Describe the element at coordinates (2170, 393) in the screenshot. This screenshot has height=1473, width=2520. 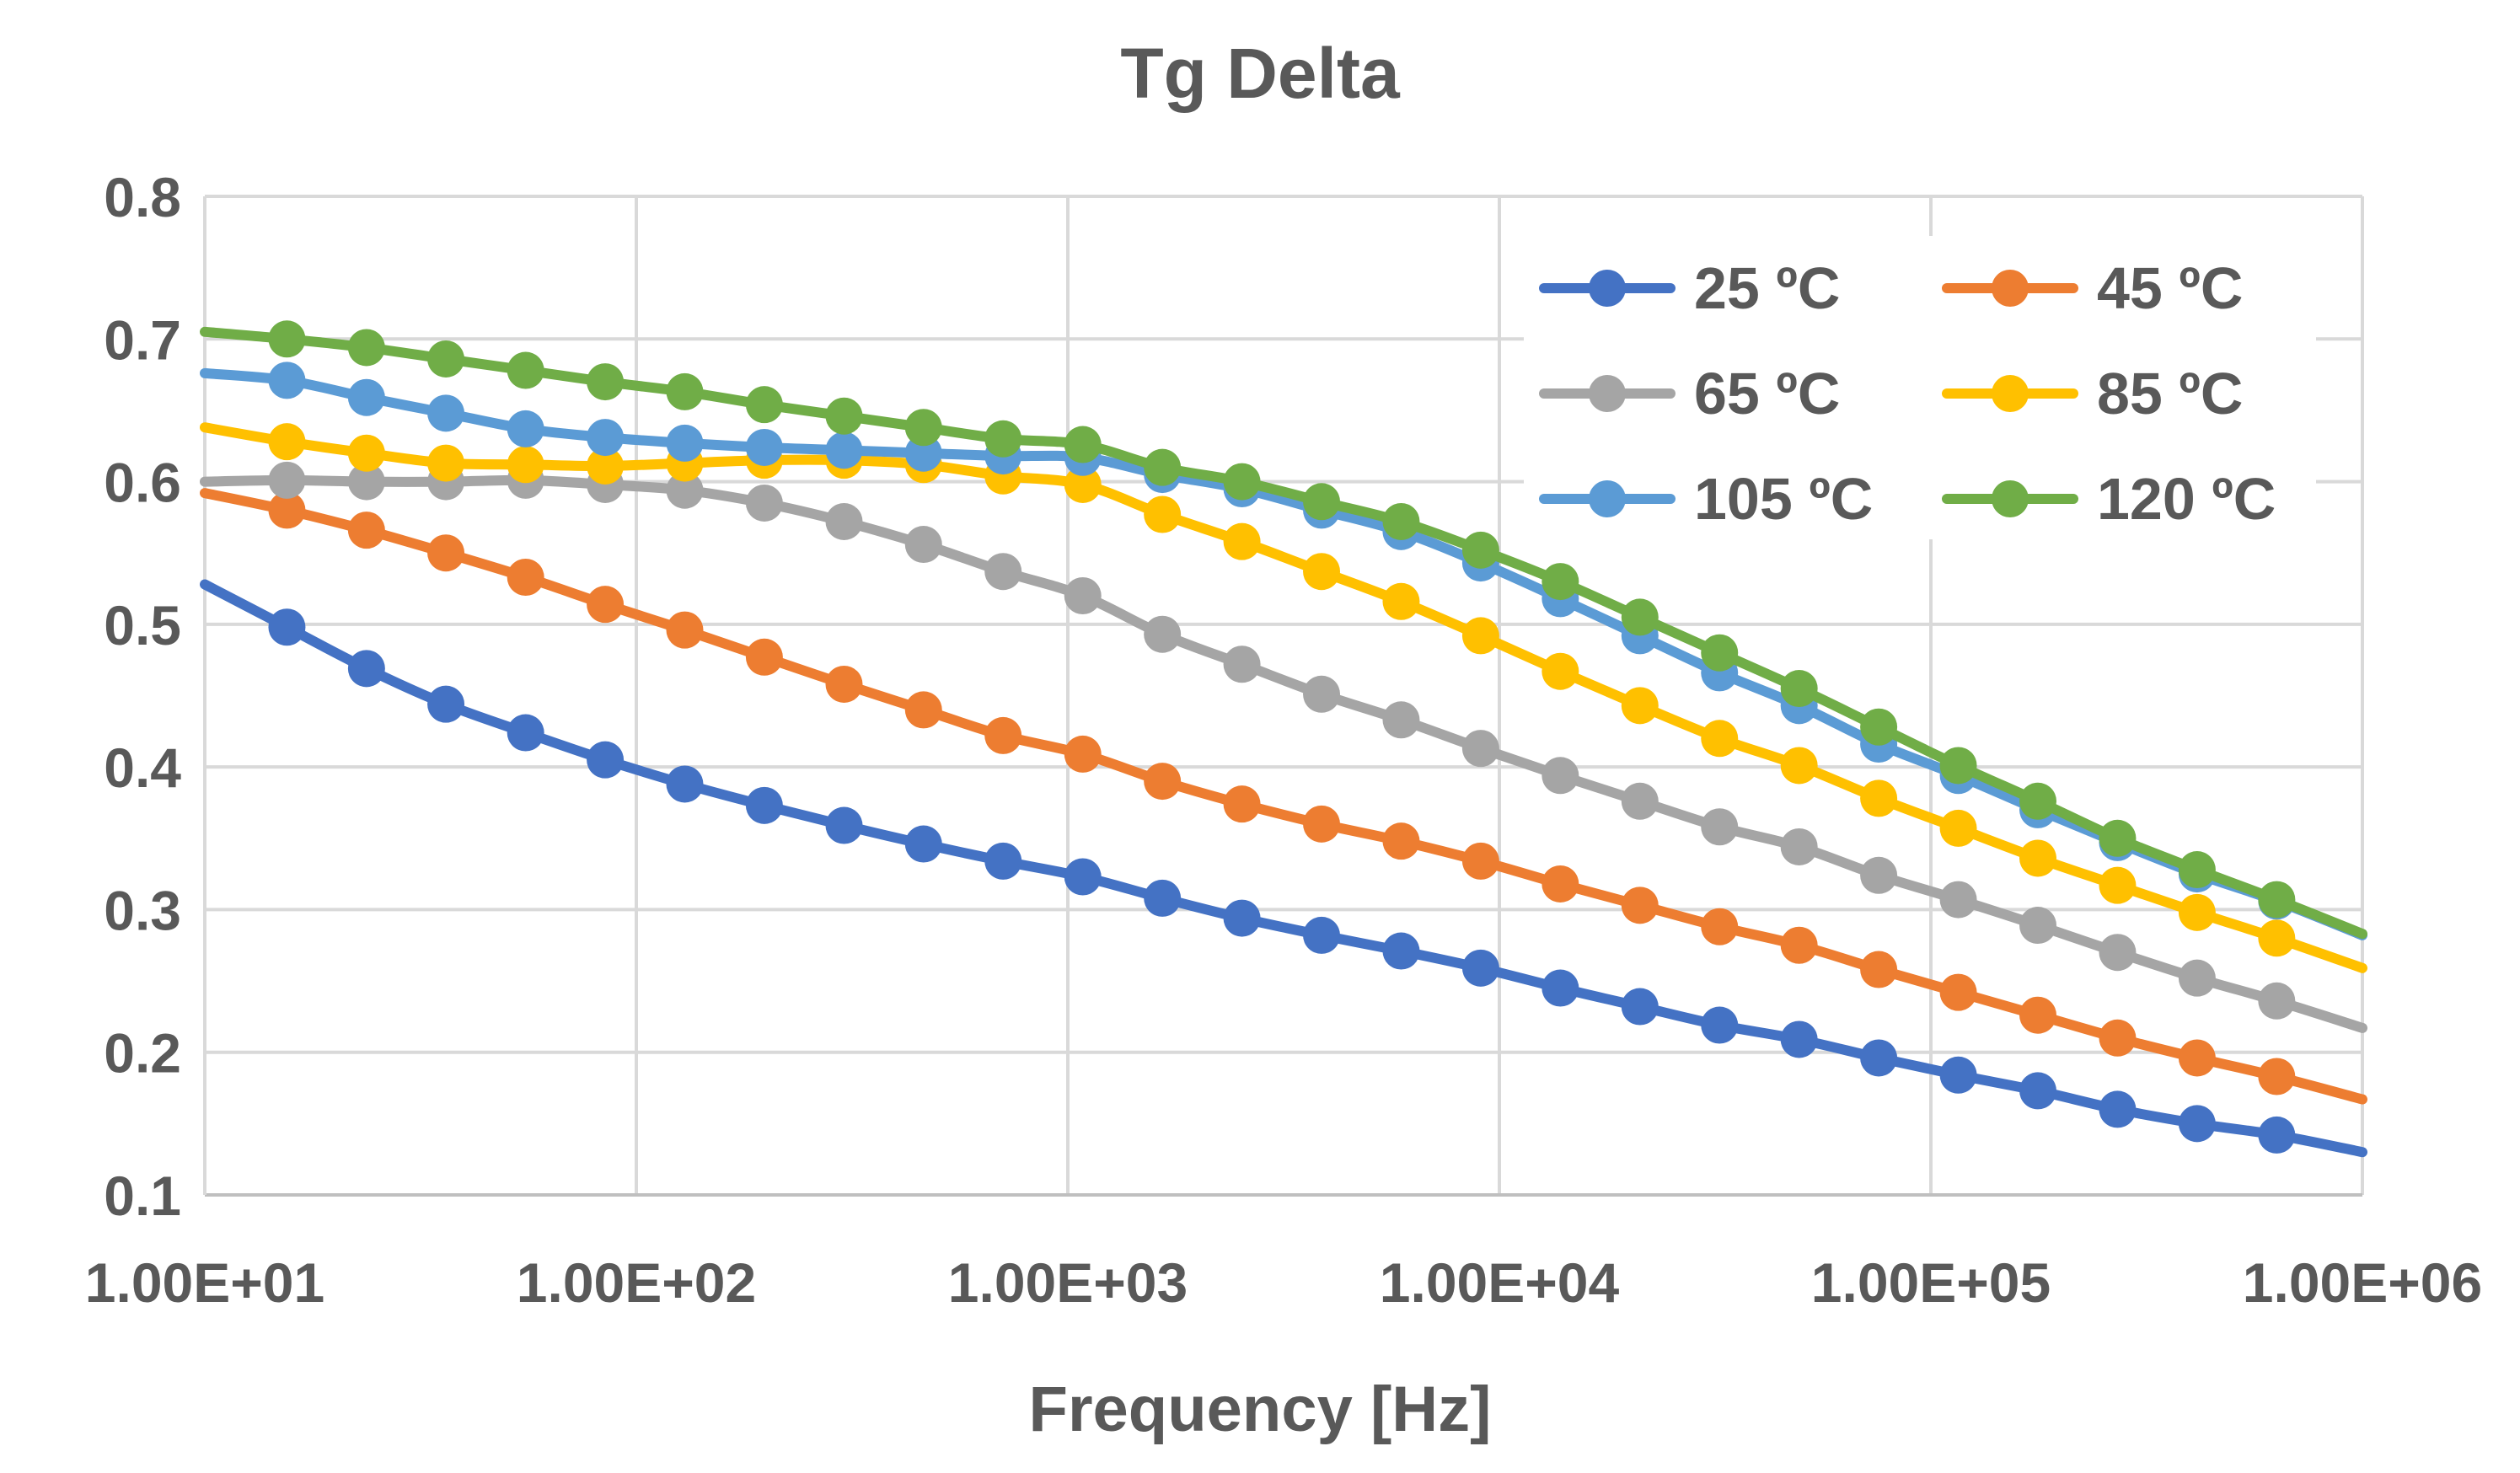
I see `legend-label: 85 ºC` at that location.